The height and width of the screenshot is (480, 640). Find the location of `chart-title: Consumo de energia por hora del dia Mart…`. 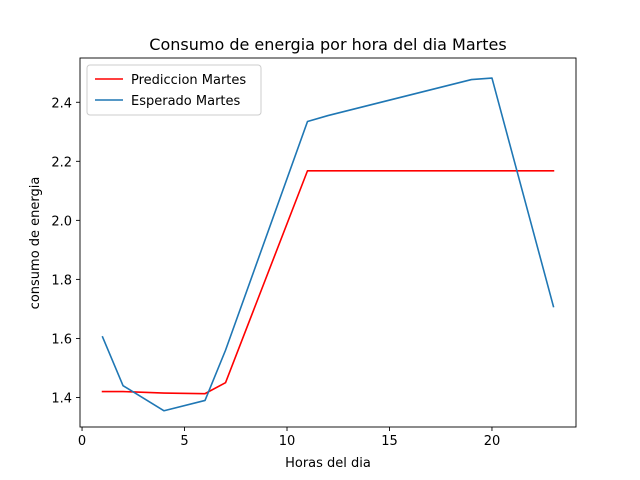

chart-title: Consumo de energia por hora del dia Mart… is located at coordinates (327, 44).